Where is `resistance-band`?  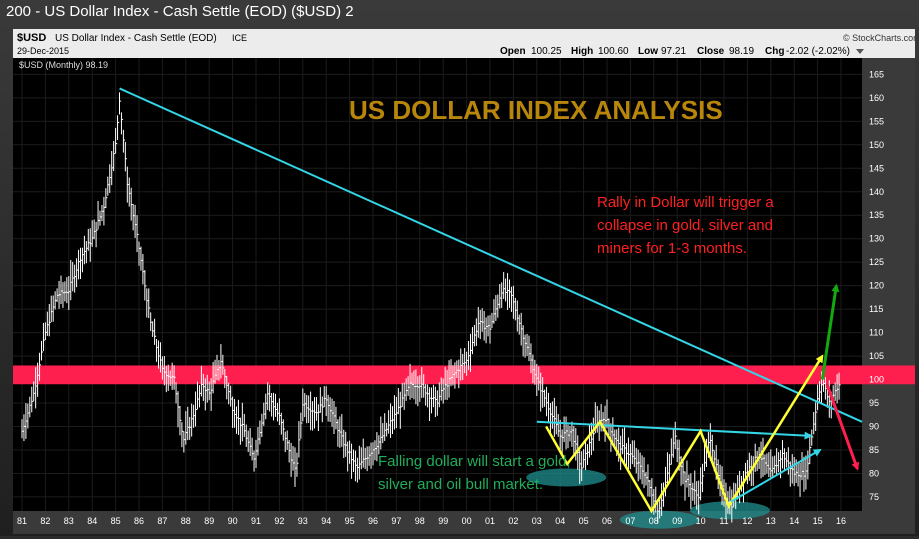 resistance-band is located at coordinates (464, 375).